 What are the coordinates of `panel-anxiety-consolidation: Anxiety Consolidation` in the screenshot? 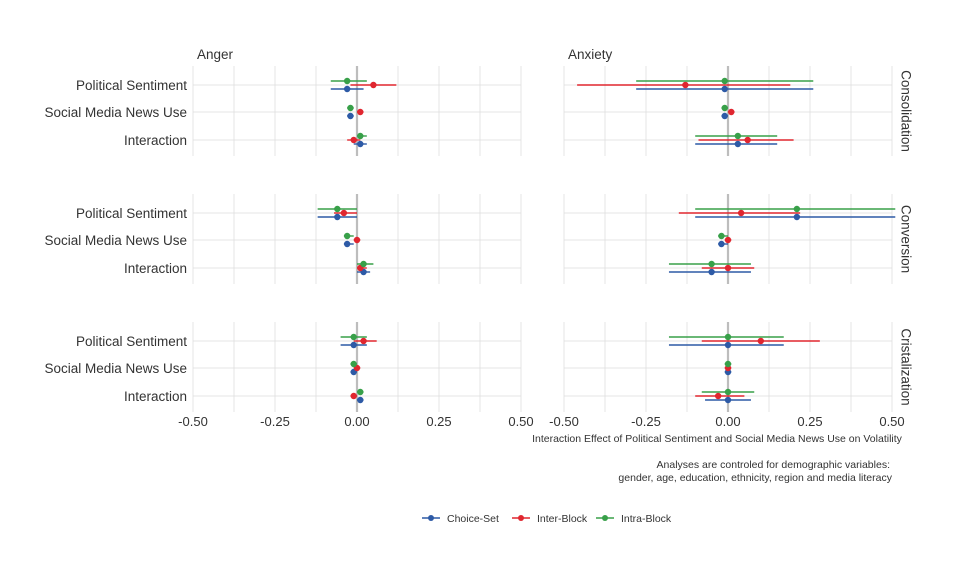 It's located at (738, 101).